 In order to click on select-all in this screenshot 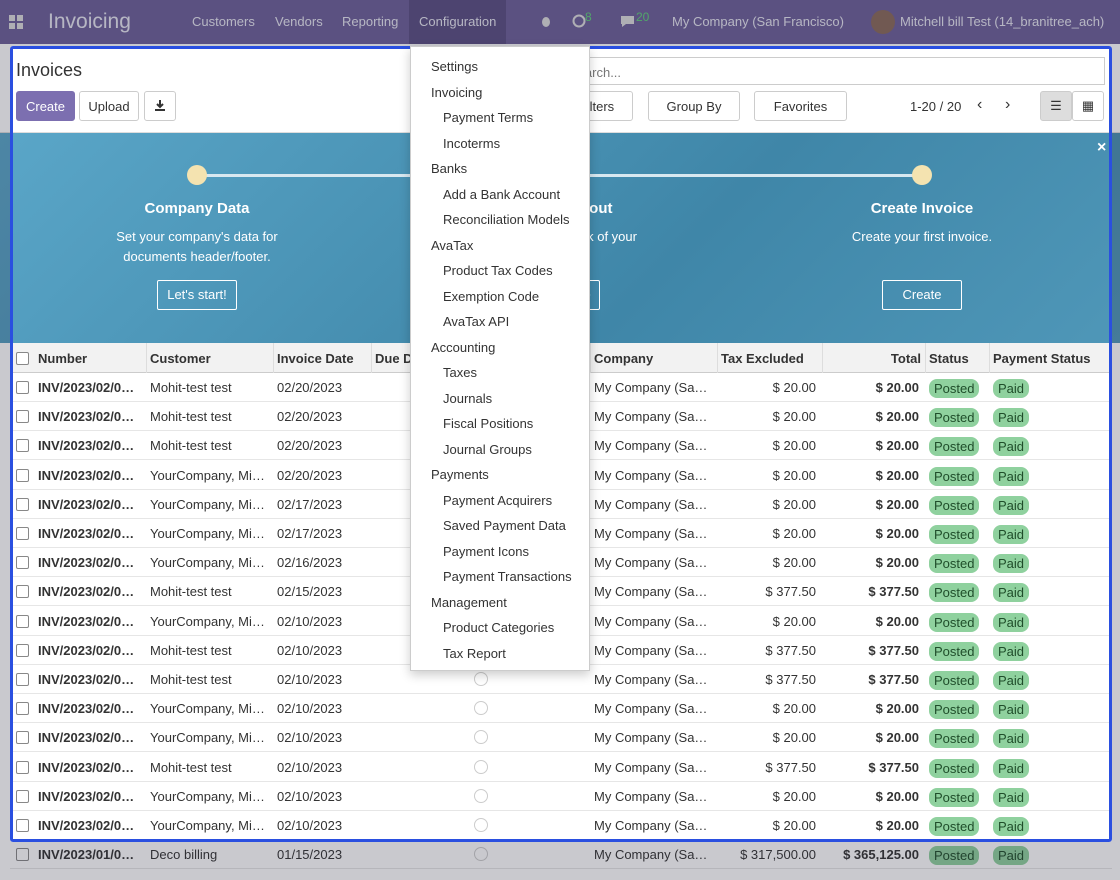, I will do `click(22, 358)`.